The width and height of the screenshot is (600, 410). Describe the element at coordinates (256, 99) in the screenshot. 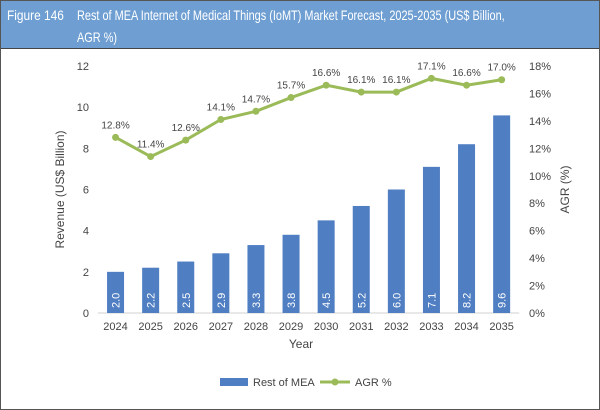

I see `agr-data-label: 14.7%` at that location.